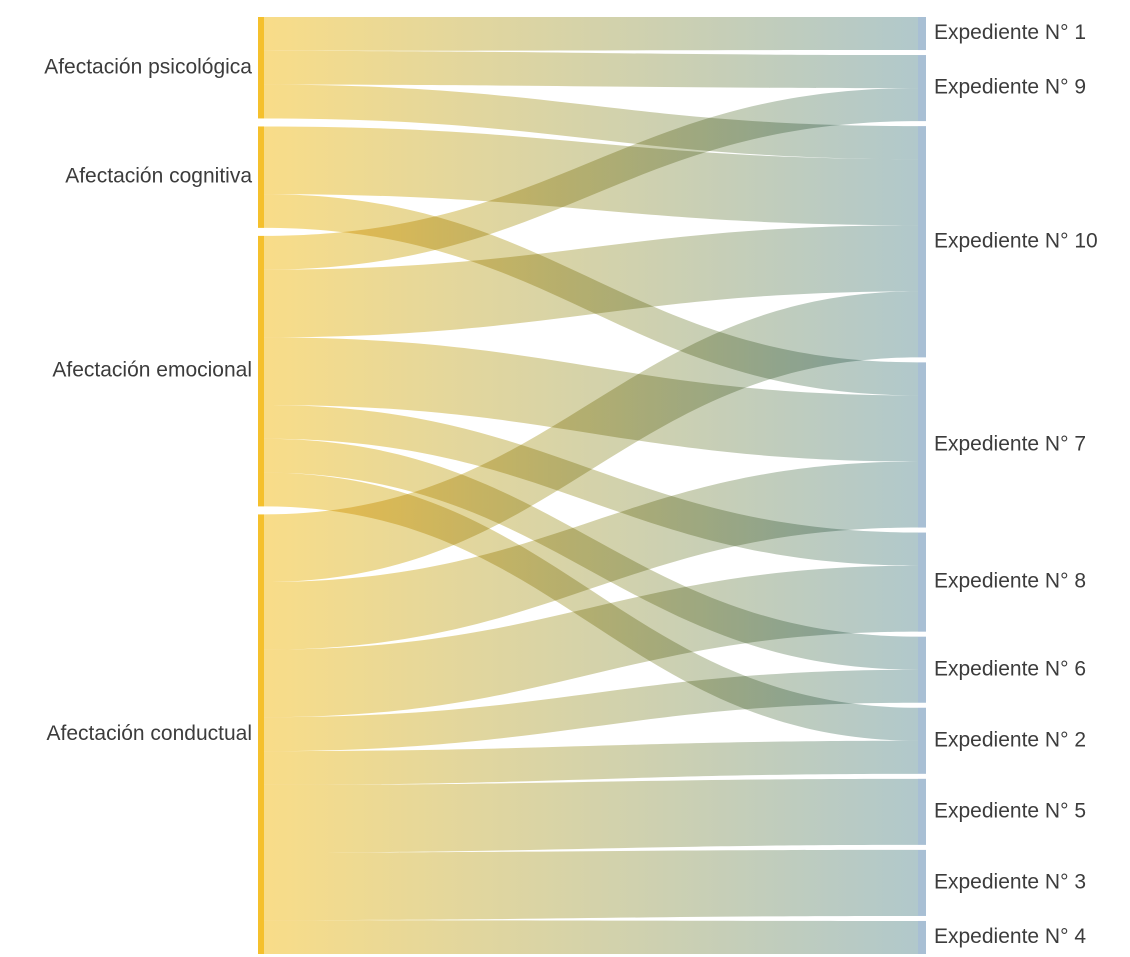 This screenshot has height=957, width=1130. Describe the element at coordinates (1010, 444) in the screenshot. I see `target-label-expediente-n-7: Expediente N° 7` at that location.